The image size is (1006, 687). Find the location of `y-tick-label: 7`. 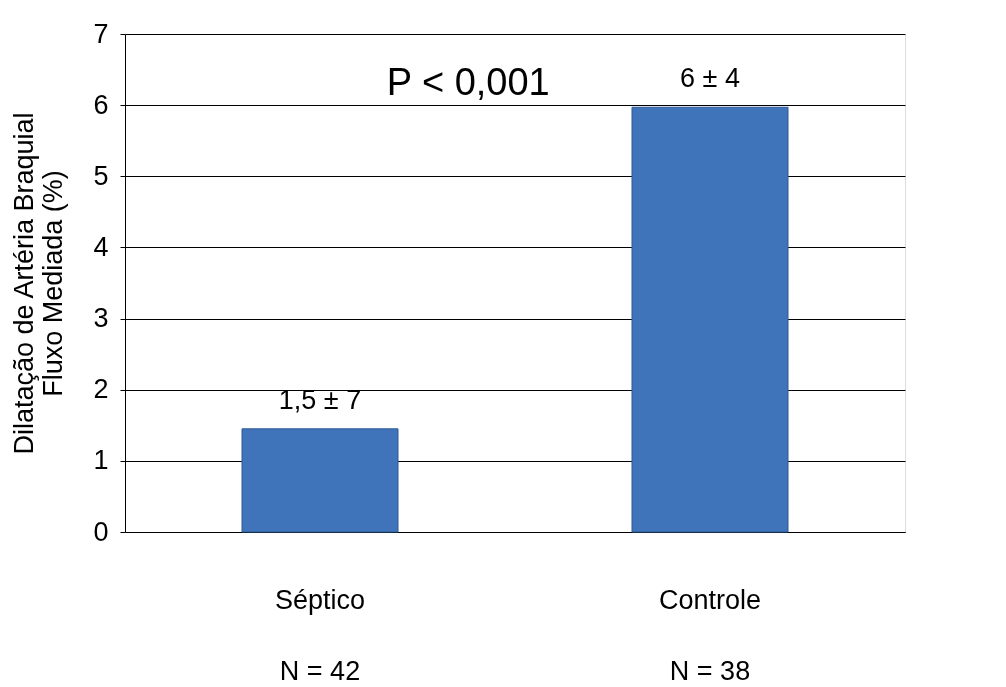

y-tick-label: 7 is located at coordinates (101, 33).